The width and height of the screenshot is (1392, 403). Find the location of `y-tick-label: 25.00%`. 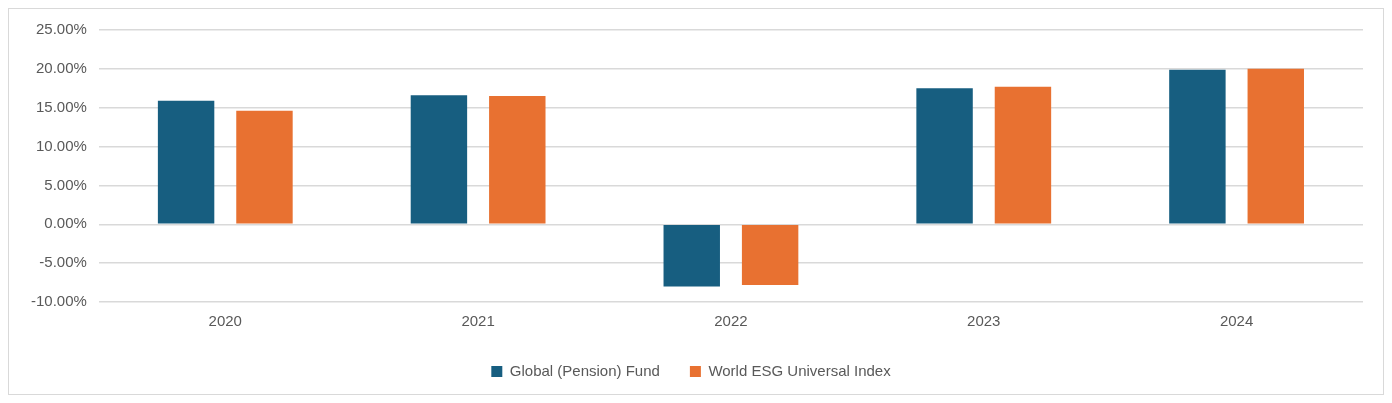

y-tick-label: 25.00% is located at coordinates (61, 29).